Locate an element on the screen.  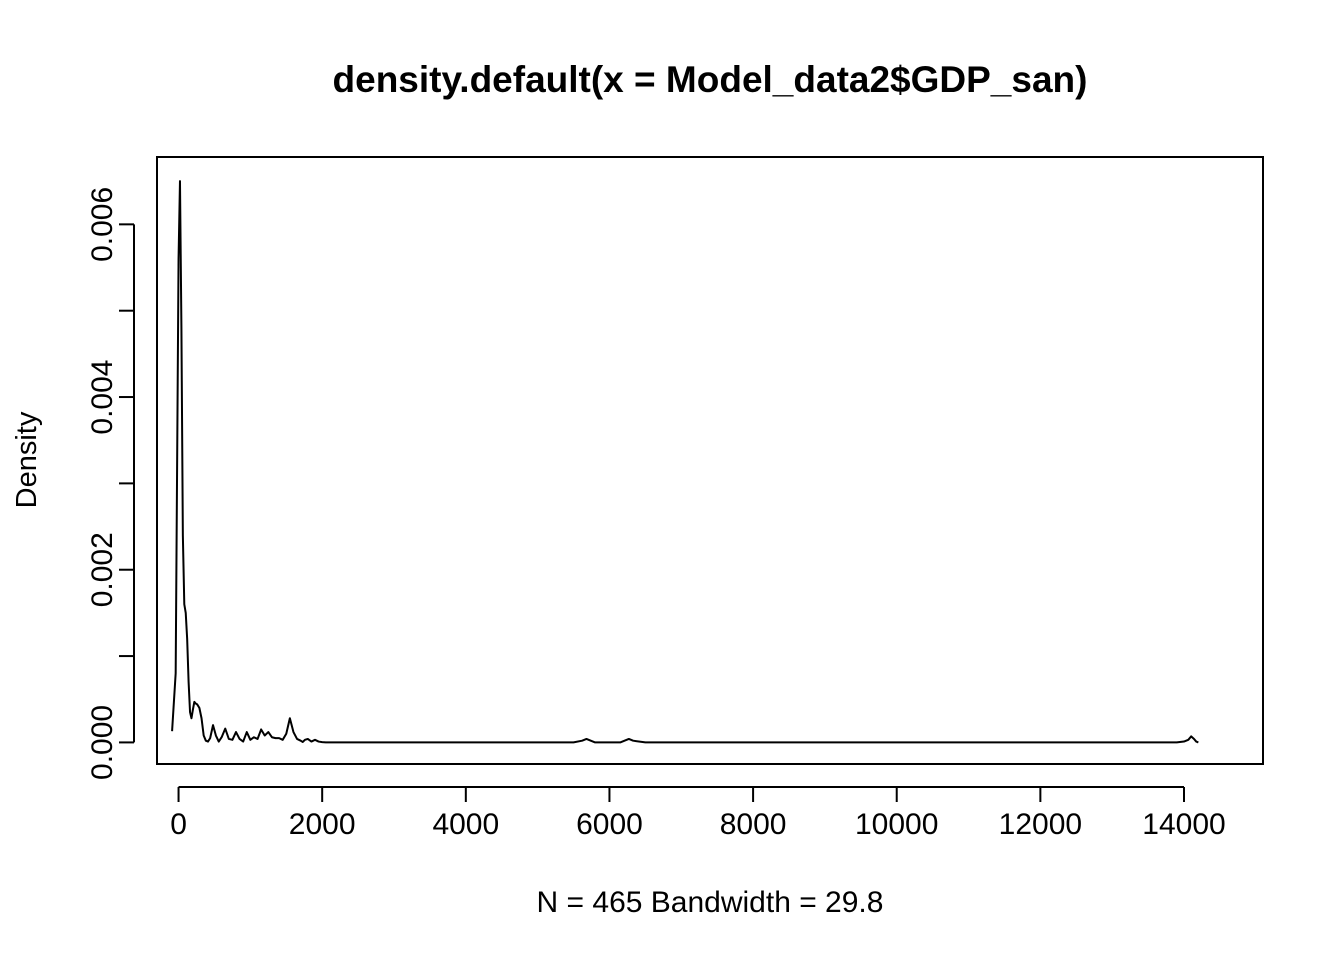
x-axis-label: N = 465 Bandwidth = 29.8 is located at coordinates (710, 902).